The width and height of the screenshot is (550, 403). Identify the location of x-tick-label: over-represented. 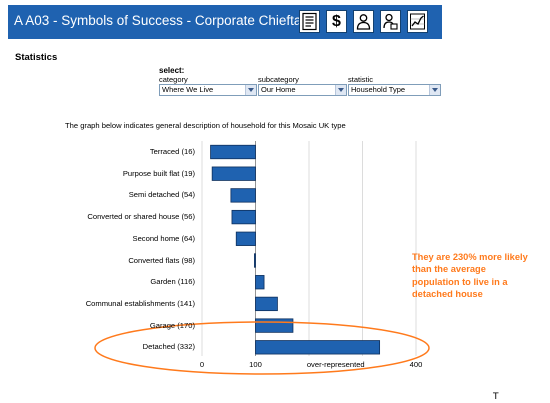
(335, 364).